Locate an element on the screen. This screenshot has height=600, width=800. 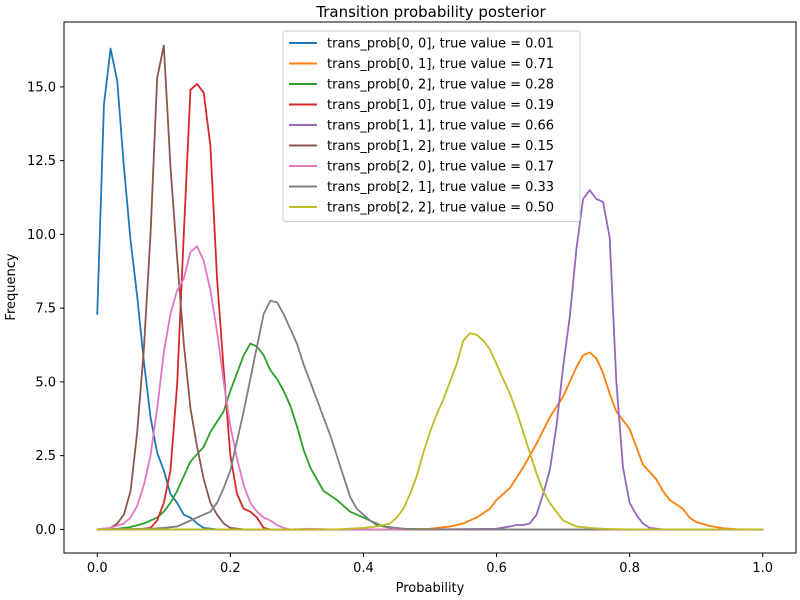
x-tick-label: 0.6 is located at coordinates (496, 568).